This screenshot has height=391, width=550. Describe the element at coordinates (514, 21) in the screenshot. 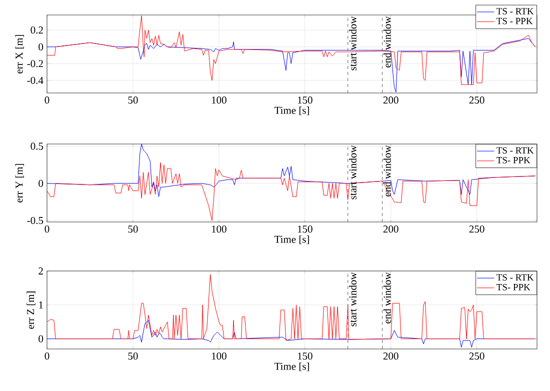

I see `legend-label: TS - PPK` at that location.